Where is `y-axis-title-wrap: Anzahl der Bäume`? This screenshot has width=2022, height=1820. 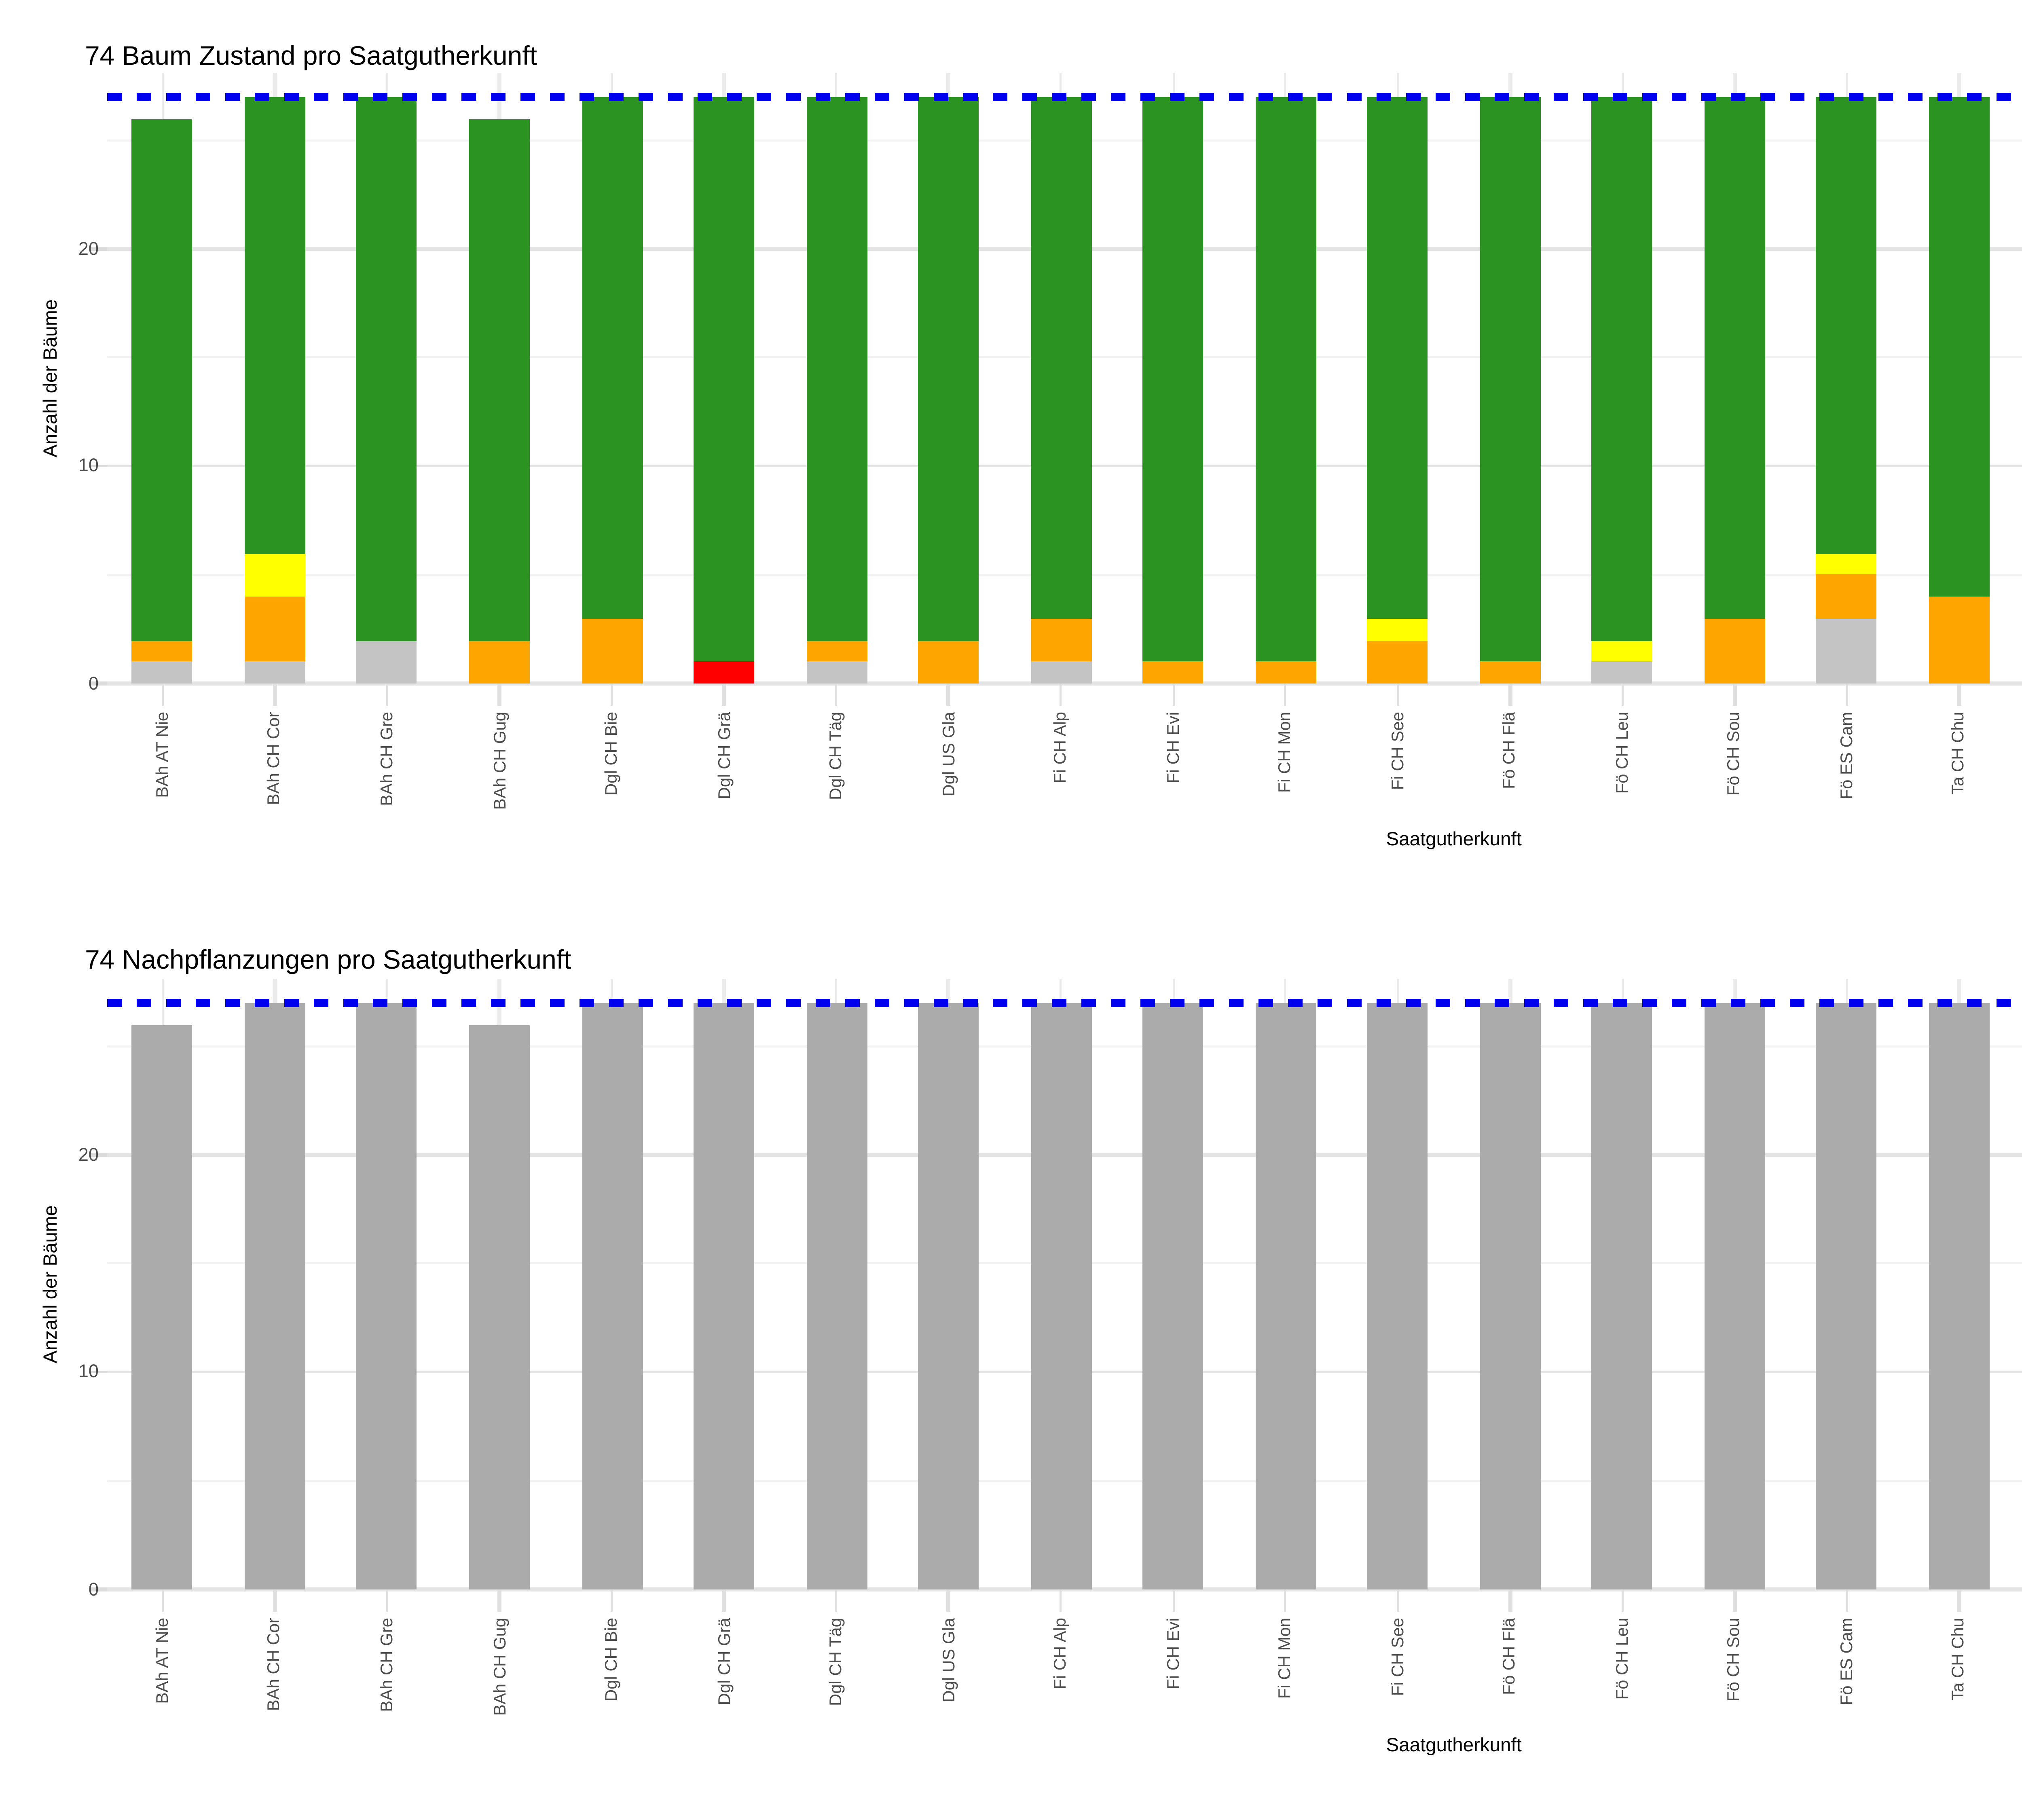 y-axis-title-wrap: Anzahl der Bäume is located at coordinates (51, 378).